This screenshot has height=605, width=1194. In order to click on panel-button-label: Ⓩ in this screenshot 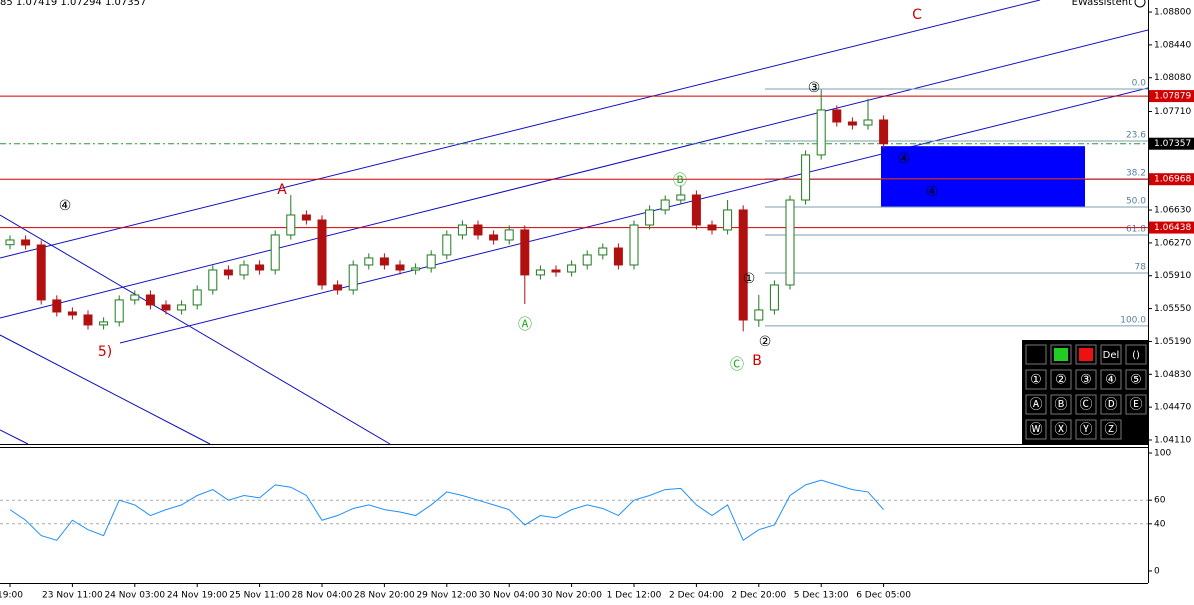, I will do `click(1110, 430)`.